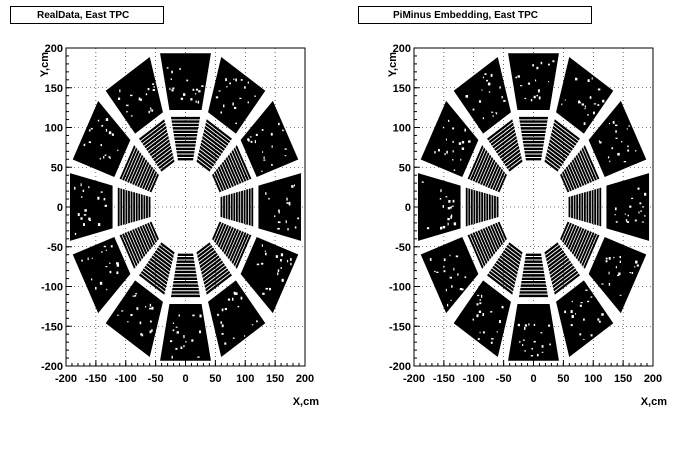 The height and width of the screenshot is (468, 696). Describe the element at coordinates (474, 379) in the screenshot. I see `x-tick-label: -100` at that location.